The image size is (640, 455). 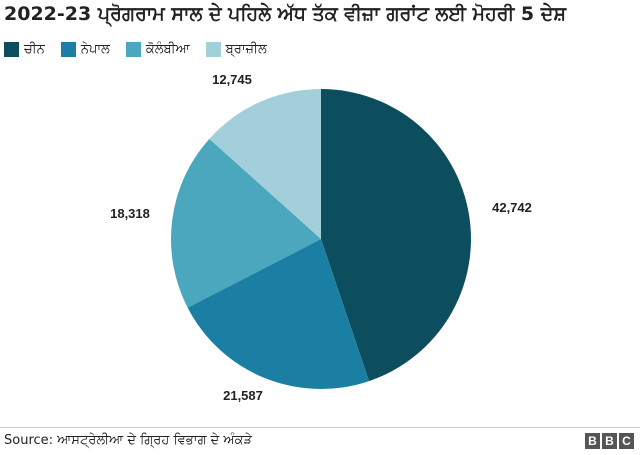 I want to click on pie-slice-colombia, so click(x=246, y=223).